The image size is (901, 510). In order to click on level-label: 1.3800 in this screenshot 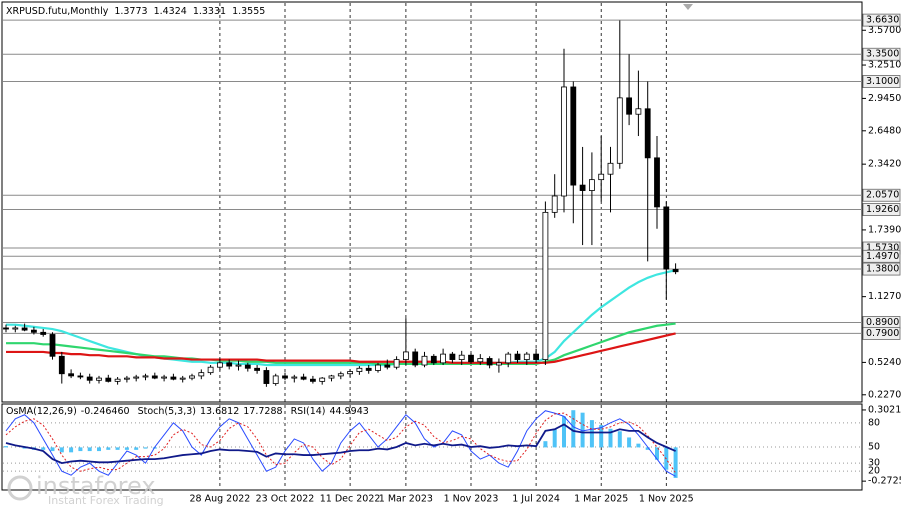, I will do `click(882, 269)`.